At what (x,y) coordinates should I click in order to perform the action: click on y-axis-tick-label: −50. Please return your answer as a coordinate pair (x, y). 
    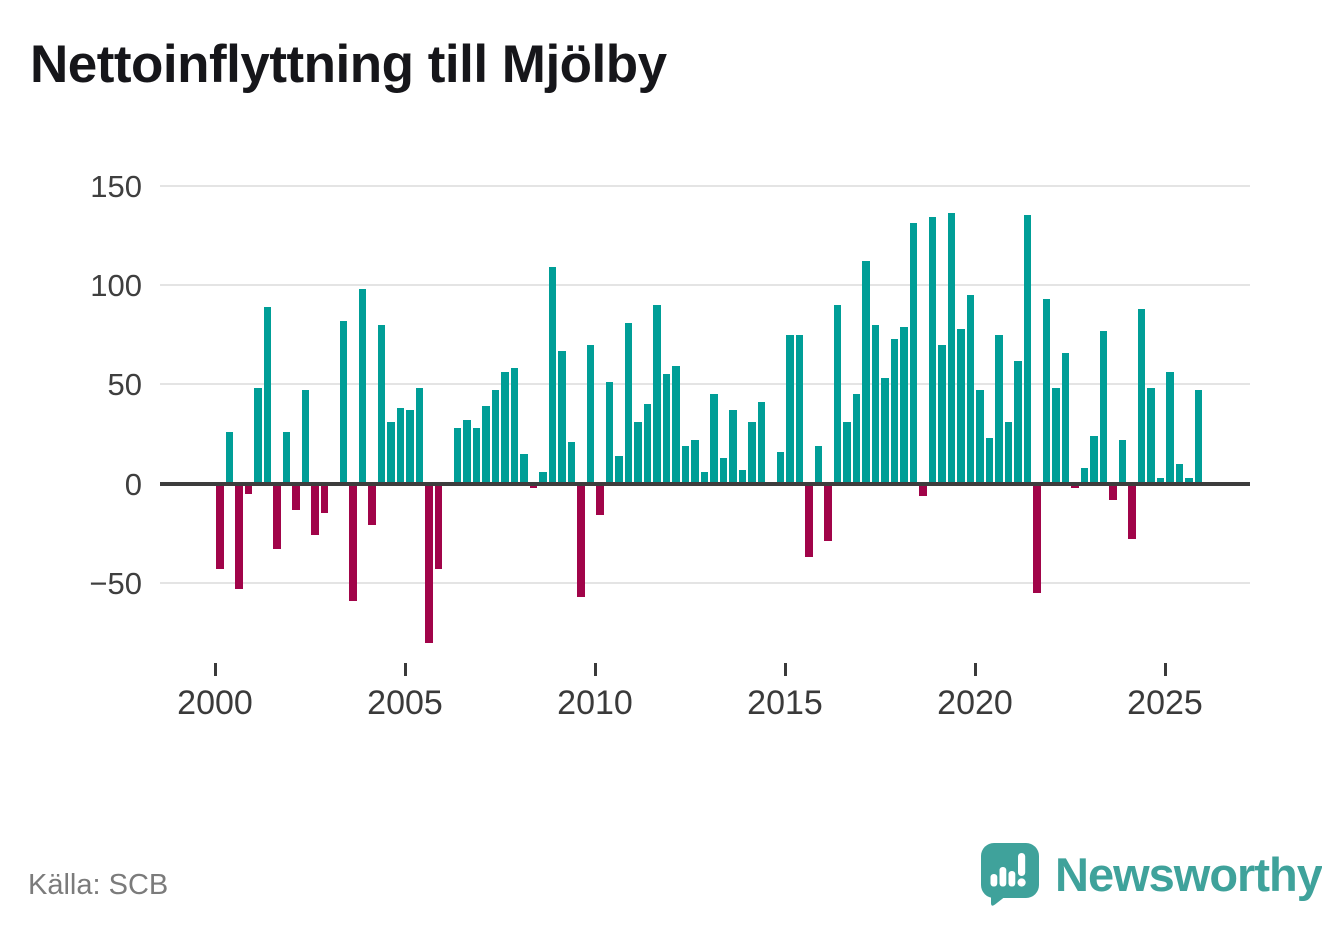
    Looking at the image, I should click on (115, 584).